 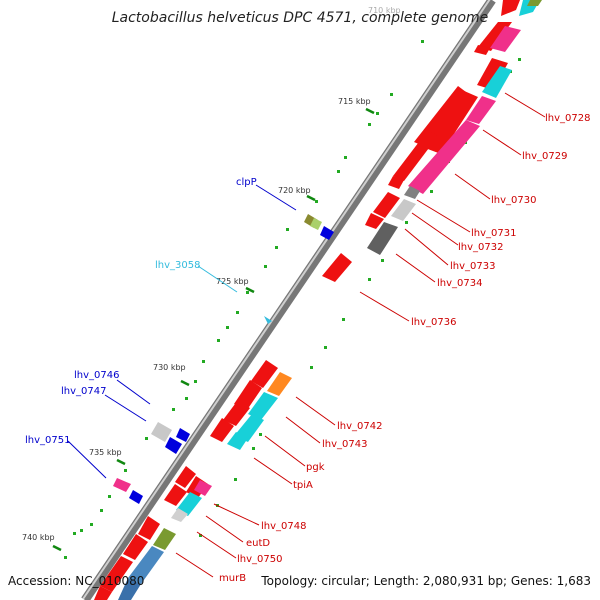 I want to click on gene-label: eutD, so click(x=258, y=543).